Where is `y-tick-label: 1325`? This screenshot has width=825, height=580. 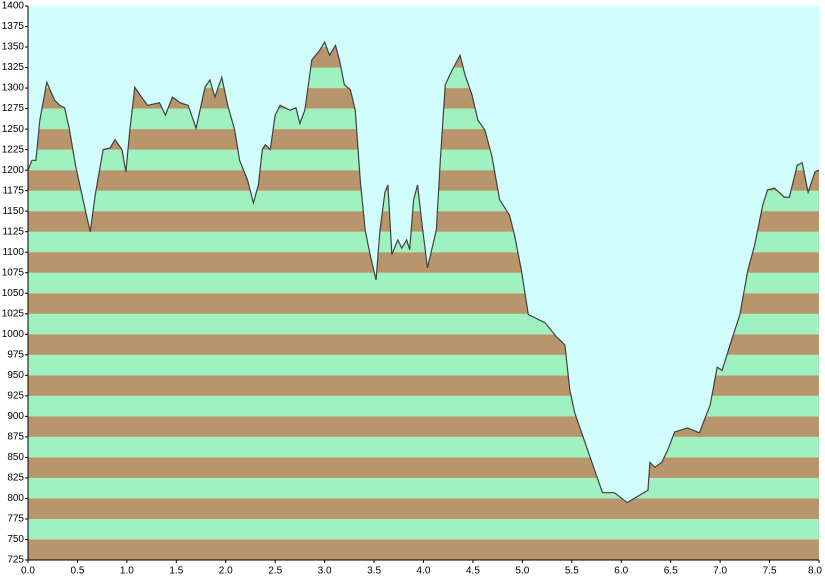
y-tick-label: 1325 is located at coordinates (13, 67).